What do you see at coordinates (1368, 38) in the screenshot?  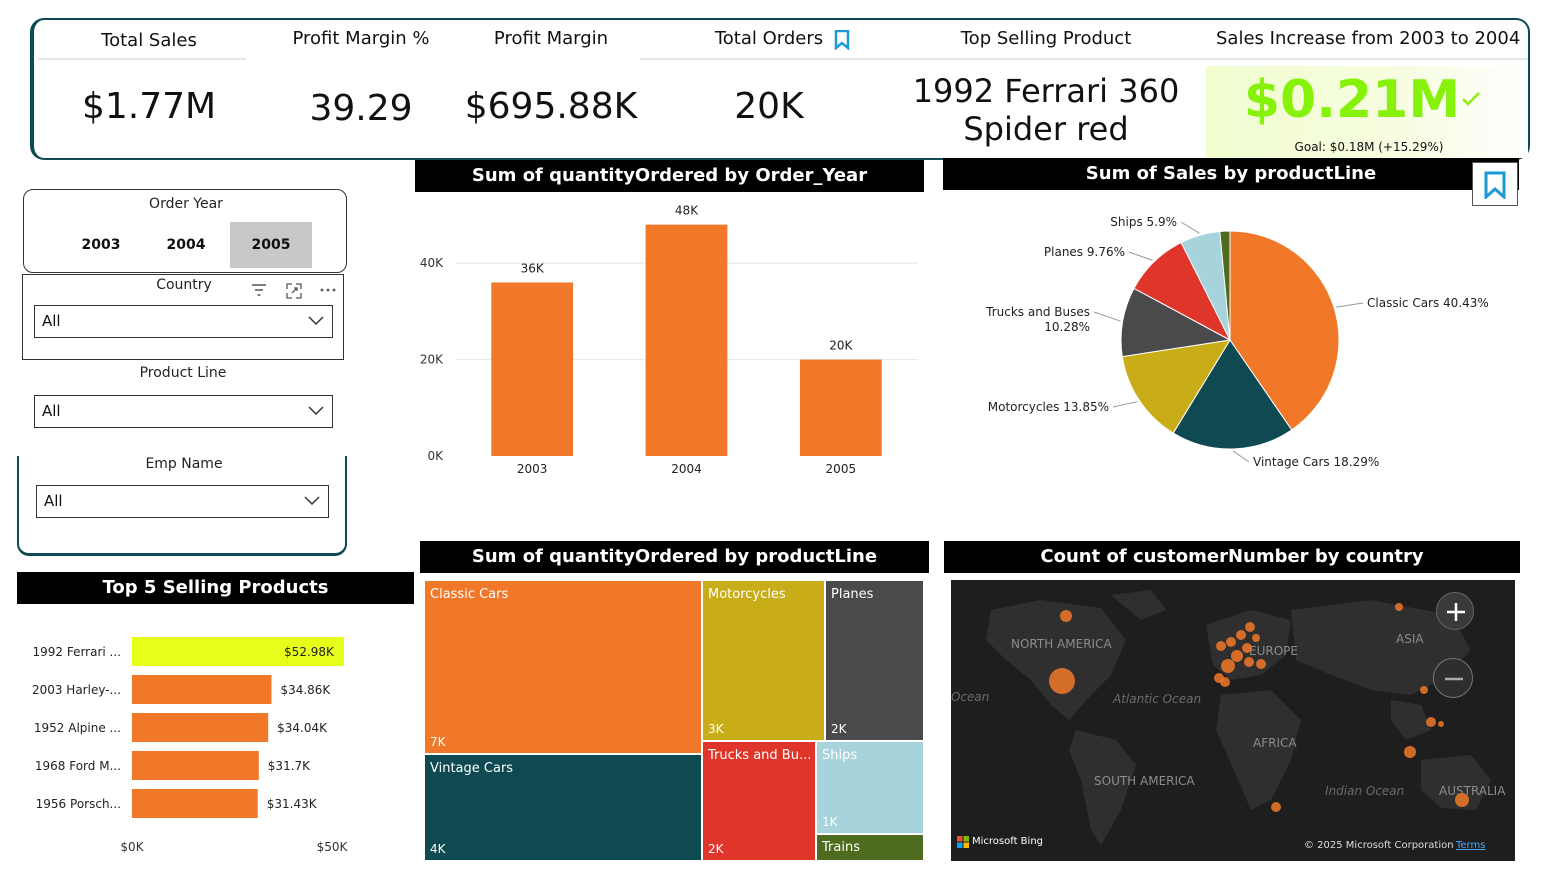 I see `kpi-sales-increase-title: Sales Increase from 2003 to 2004` at bounding box center [1368, 38].